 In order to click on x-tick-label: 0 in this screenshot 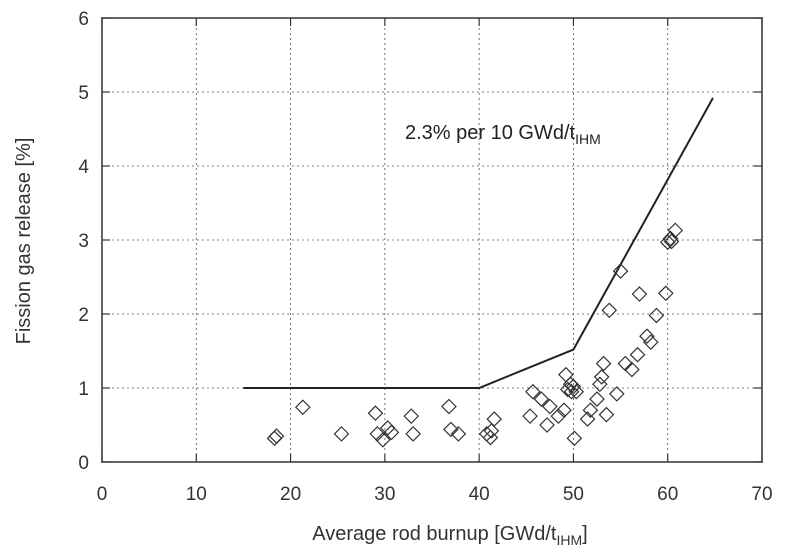, I will do `click(102, 494)`.